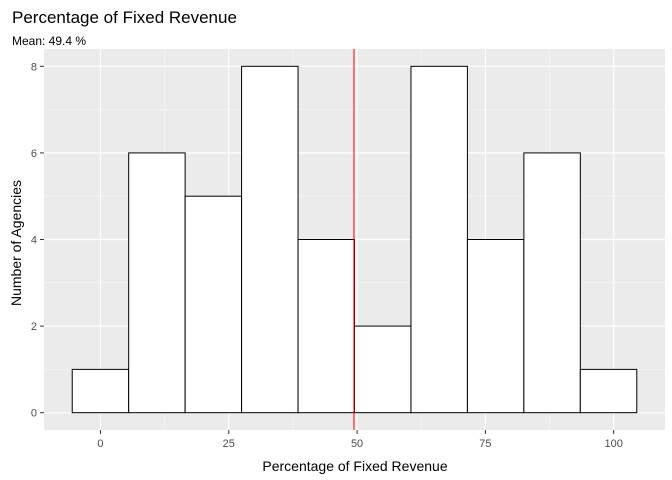 The image size is (672, 480). What do you see at coordinates (354, 466) in the screenshot?
I see `x-axis-title: Percentage of Fixed Revenue` at bounding box center [354, 466].